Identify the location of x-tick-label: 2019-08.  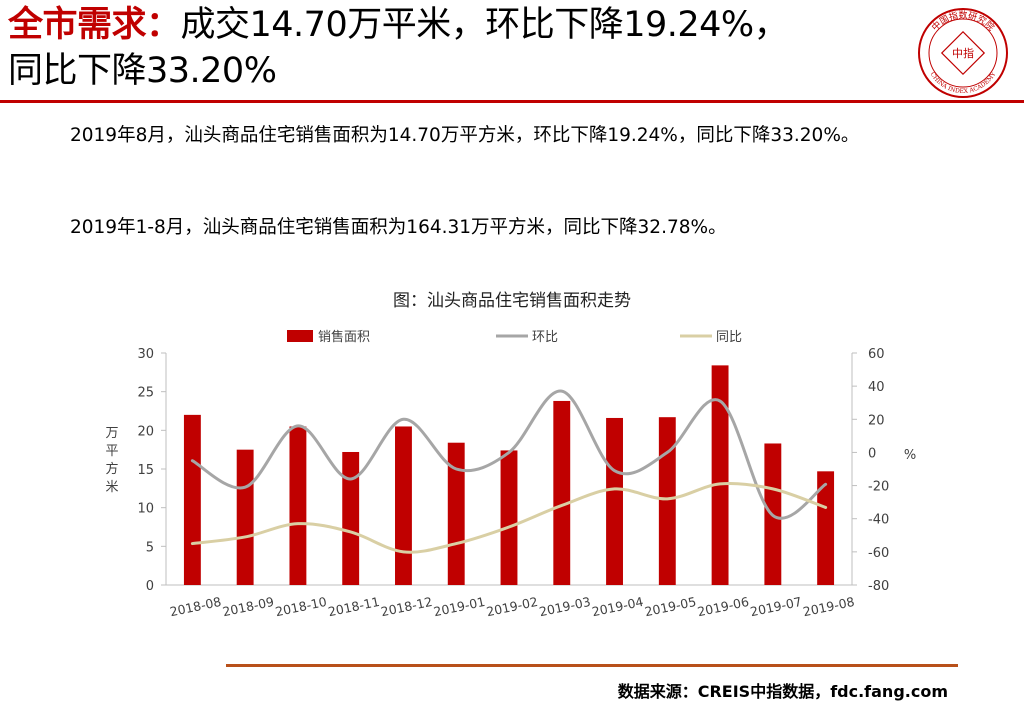
(829, 607).